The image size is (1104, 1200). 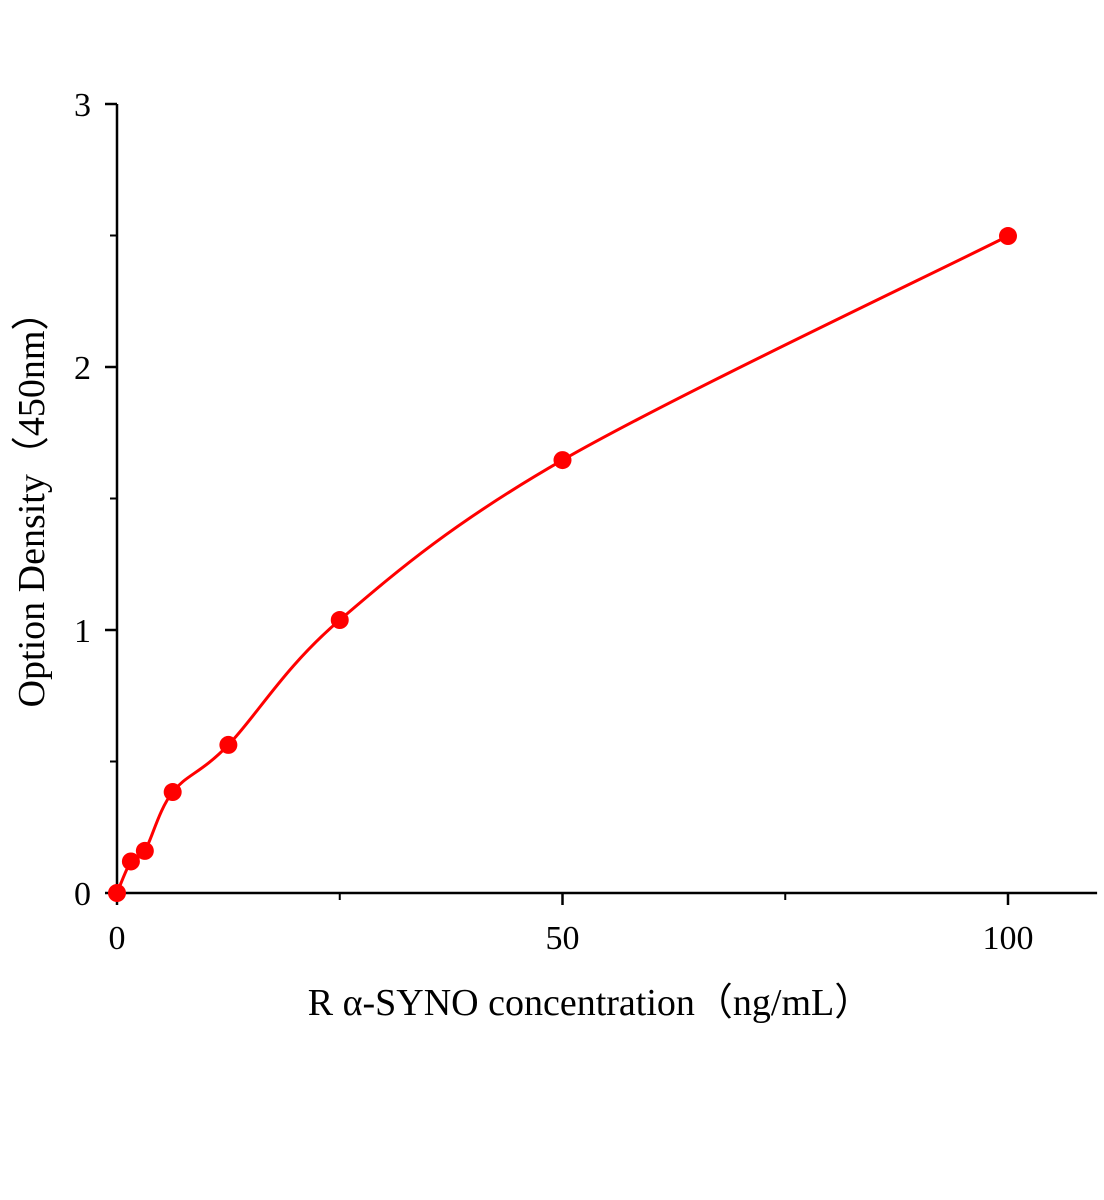 I want to click on x-tick-label: 50, so click(x=563, y=938).